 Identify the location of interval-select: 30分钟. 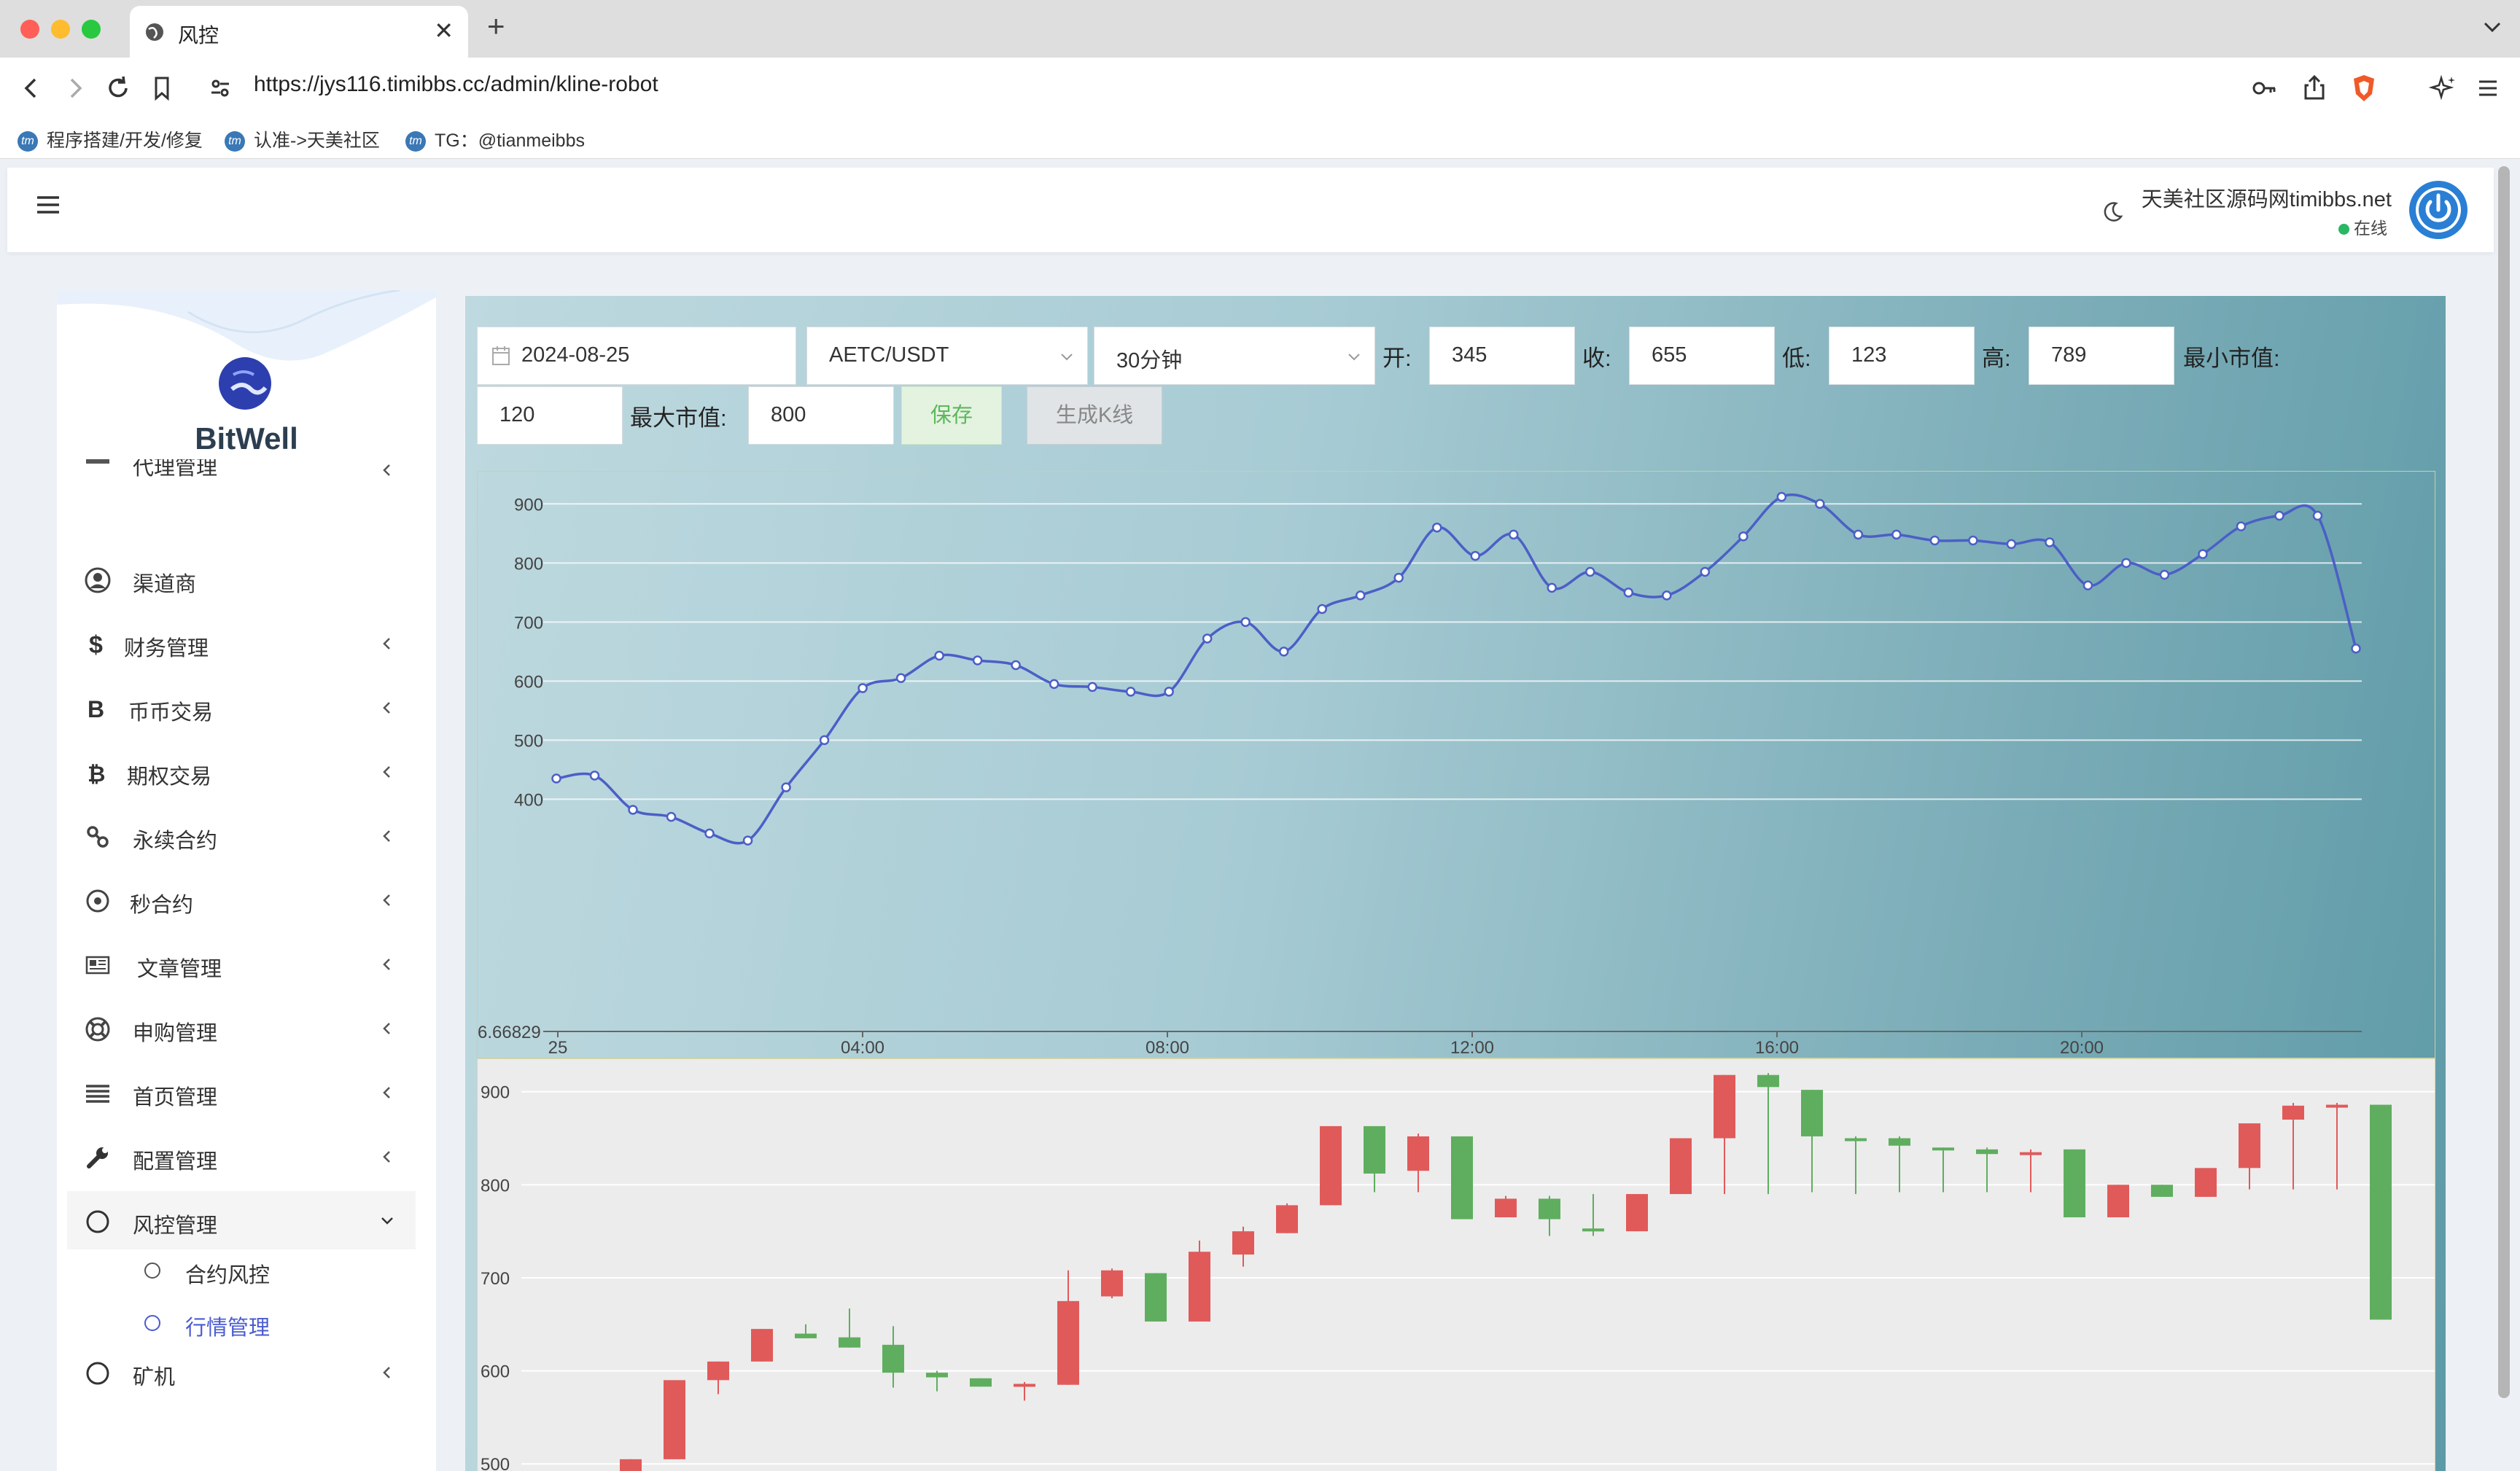
(1234, 356).